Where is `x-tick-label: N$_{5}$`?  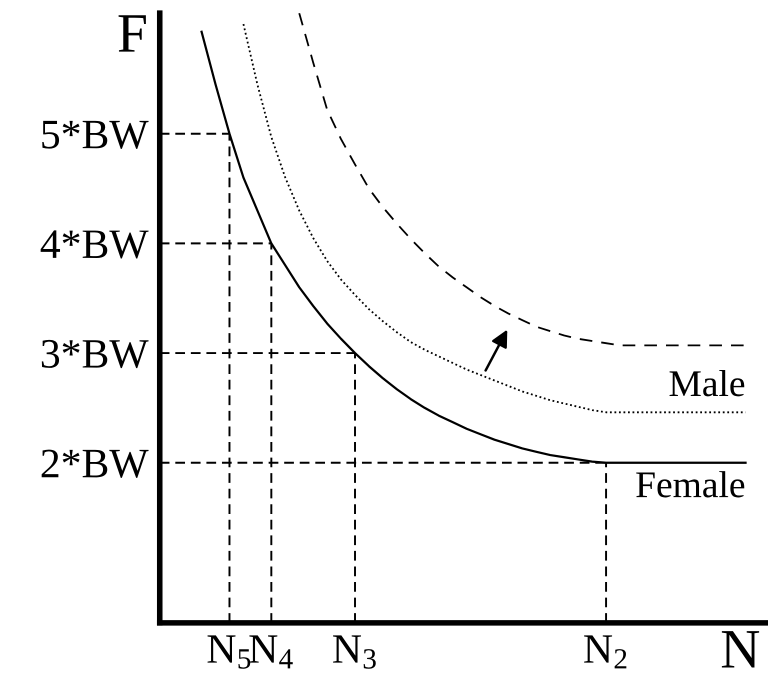
x-tick-label: N$_{5}$ is located at coordinates (229, 652).